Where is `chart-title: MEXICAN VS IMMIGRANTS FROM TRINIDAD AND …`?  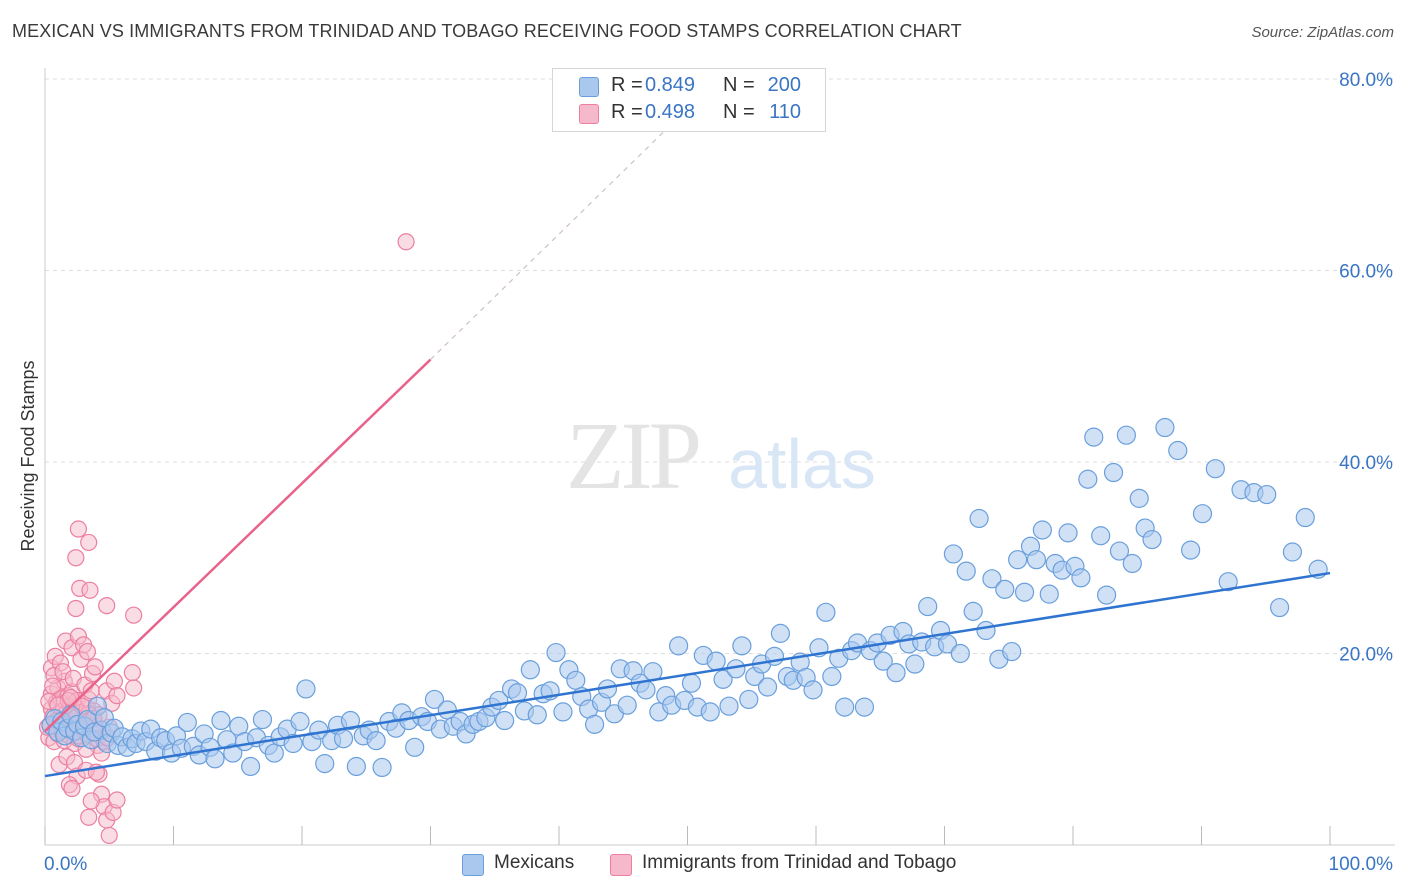 chart-title: MEXICAN VS IMMIGRANTS FROM TRINIDAD AND … is located at coordinates (487, 31).